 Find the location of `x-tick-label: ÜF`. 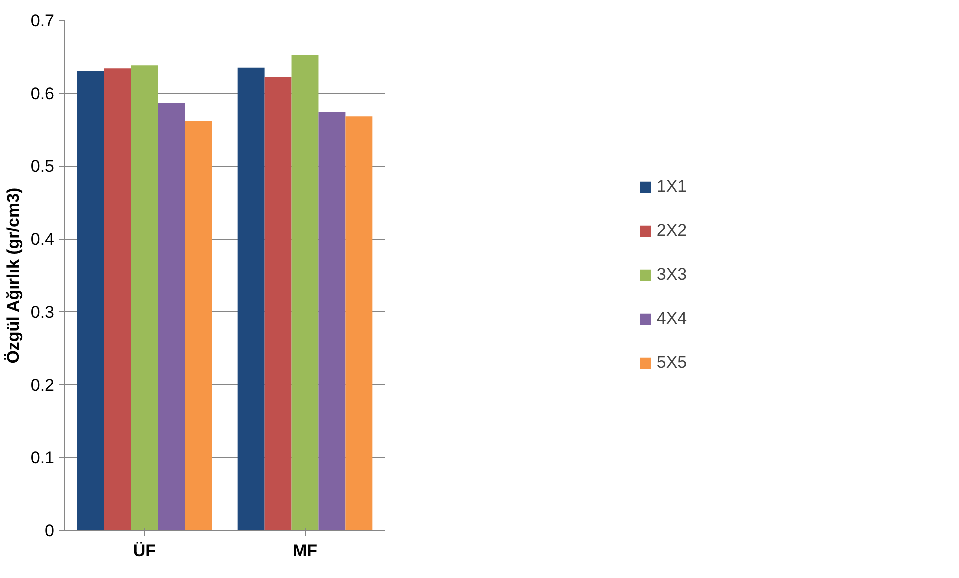

x-tick-label: ÜF is located at coordinates (144, 551).